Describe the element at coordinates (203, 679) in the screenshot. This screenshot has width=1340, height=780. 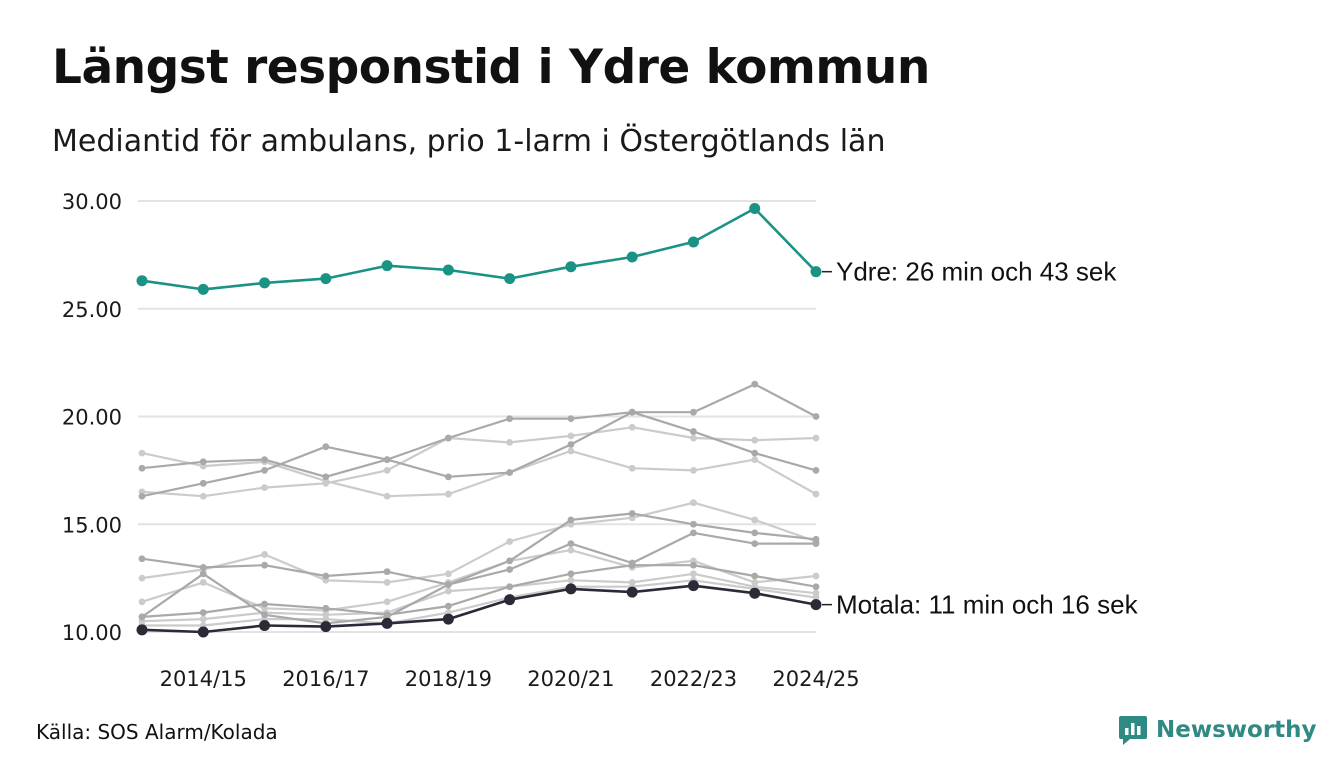
I see `x-tick-label: 2014/15` at that location.